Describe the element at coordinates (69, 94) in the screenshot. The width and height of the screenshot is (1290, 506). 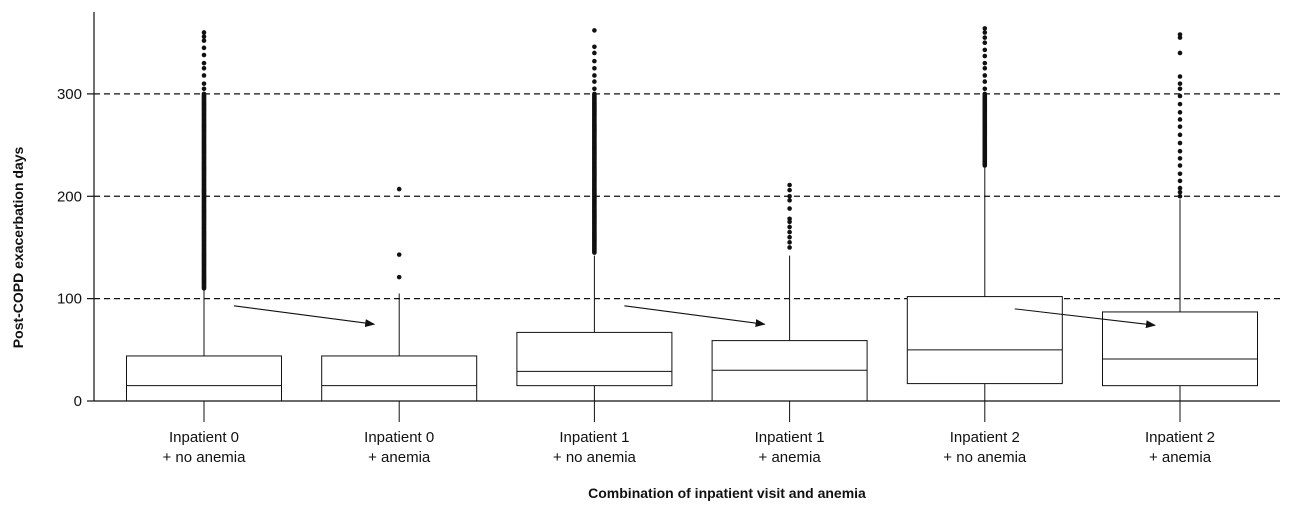
I see `y-tick-label-300: 300` at that location.